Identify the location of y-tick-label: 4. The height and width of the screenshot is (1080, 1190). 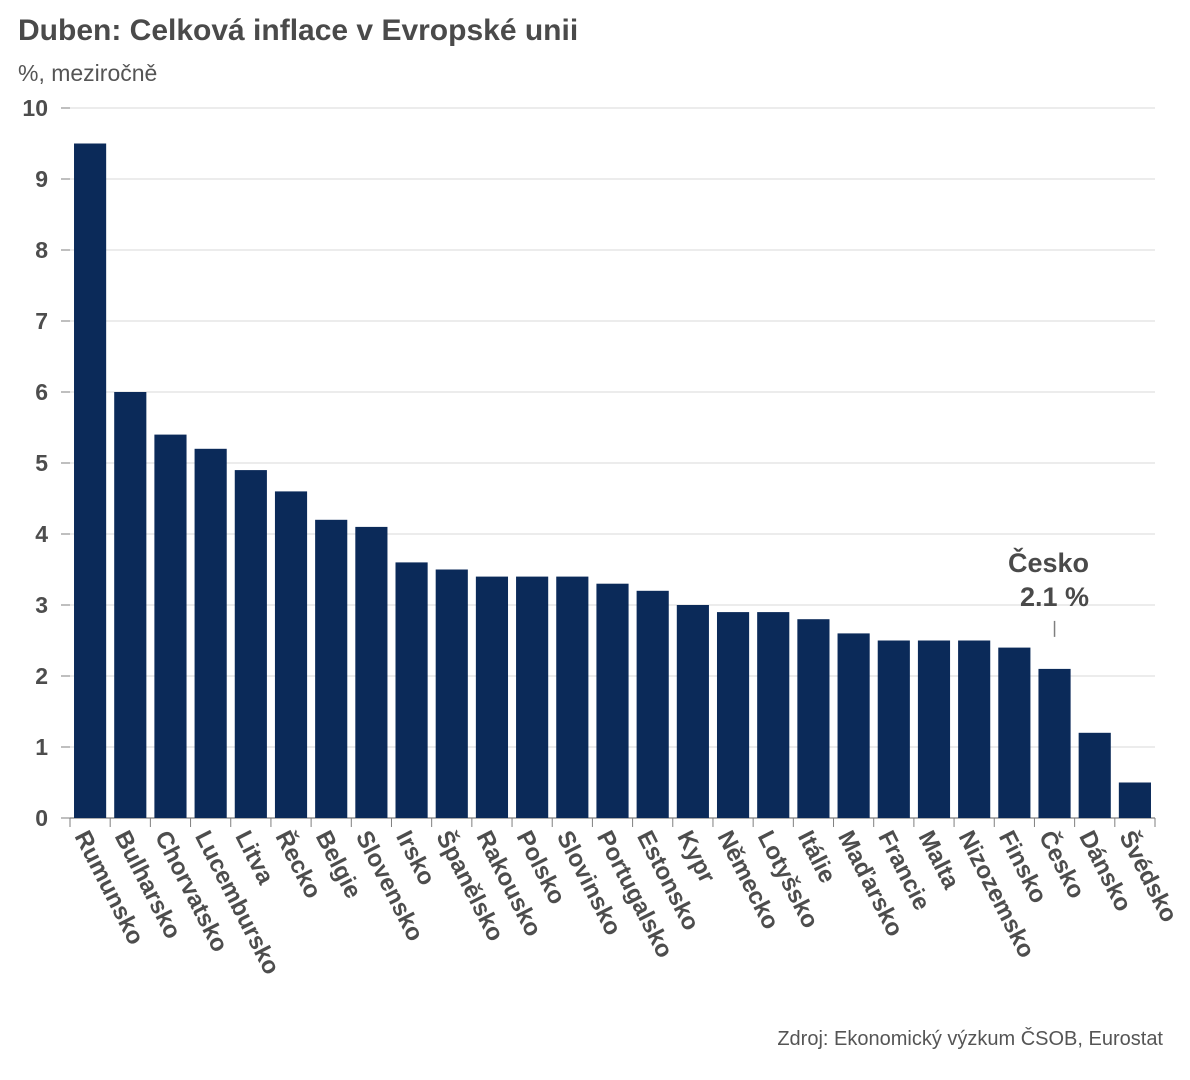
(41, 534).